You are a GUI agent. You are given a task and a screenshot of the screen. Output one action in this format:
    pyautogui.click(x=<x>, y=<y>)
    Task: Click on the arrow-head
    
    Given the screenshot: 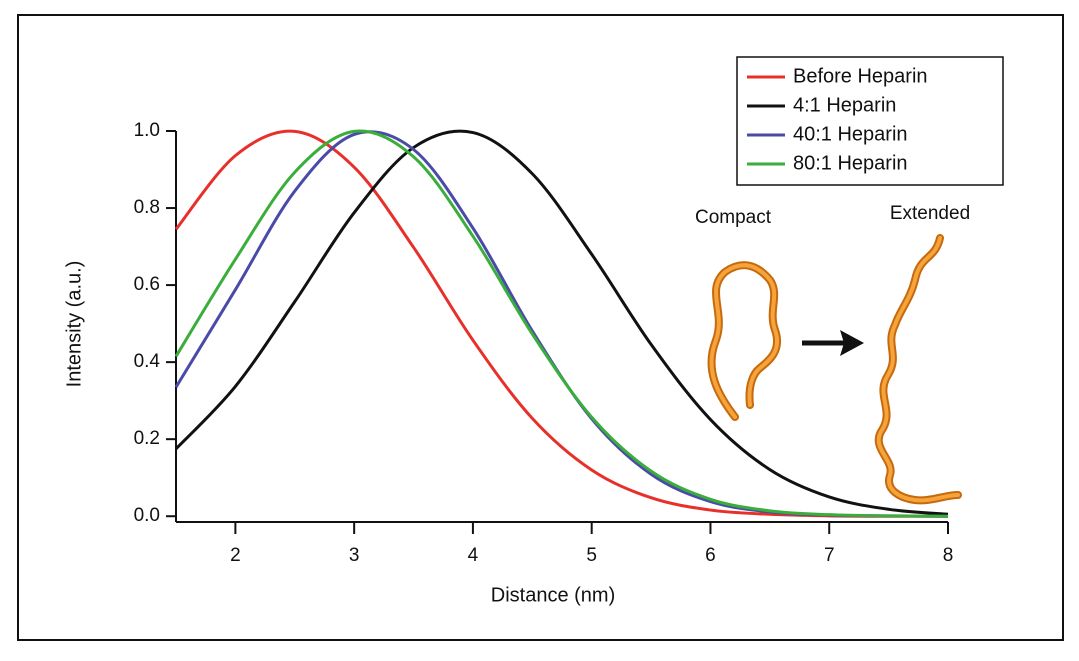 What is the action you would take?
    pyautogui.click(x=852, y=343)
    